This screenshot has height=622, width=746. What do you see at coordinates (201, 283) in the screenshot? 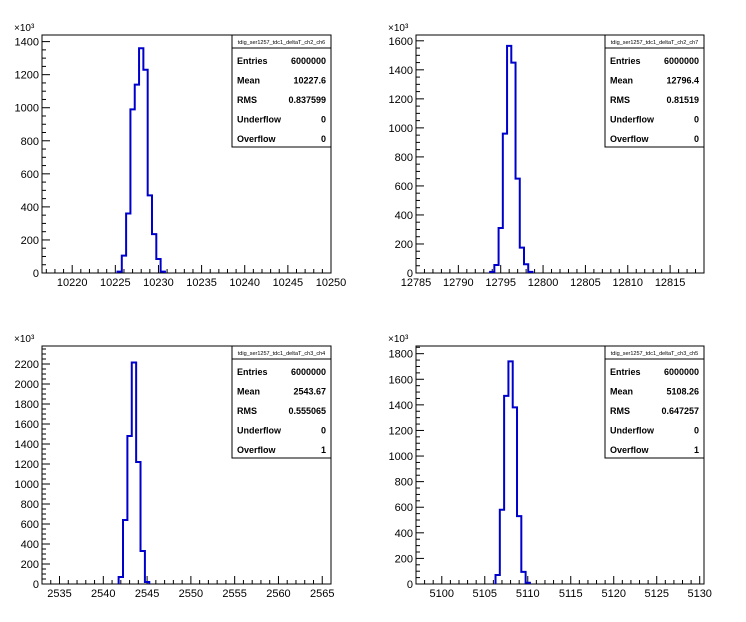
I see `x-tick-label: 10235` at bounding box center [201, 283].